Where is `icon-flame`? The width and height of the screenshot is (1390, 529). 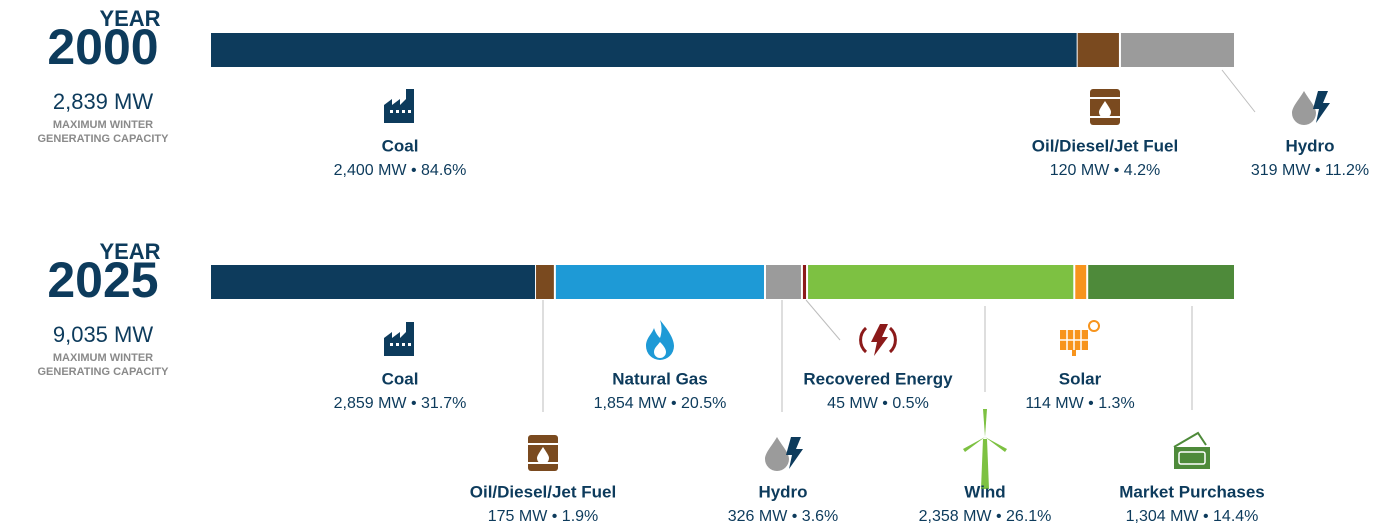 icon-flame is located at coordinates (660, 340).